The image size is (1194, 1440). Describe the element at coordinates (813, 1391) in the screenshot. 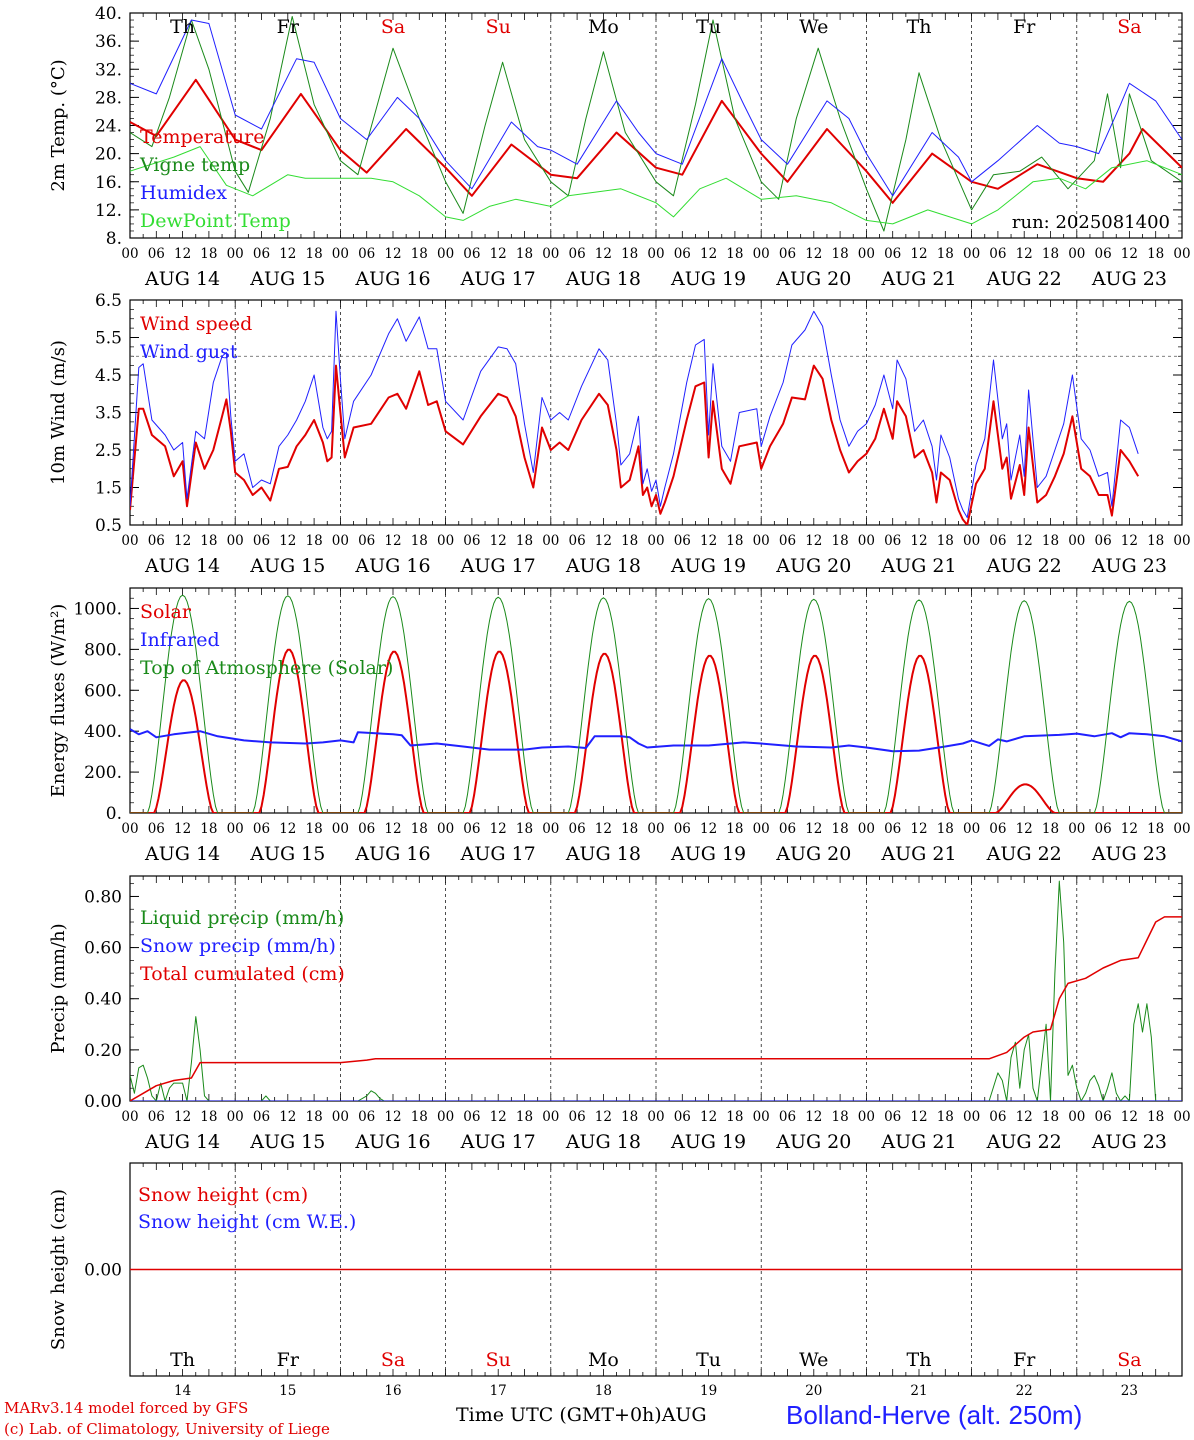

I see `x-day-number: 20` at that location.